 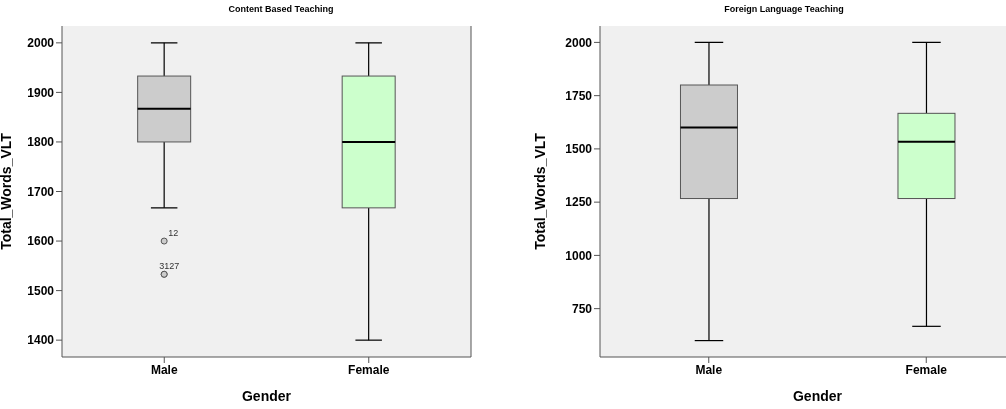 What do you see at coordinates (579, 95) in the screenshot?
I see `y-tick-label: 1750` at bounding box center [579, 95].